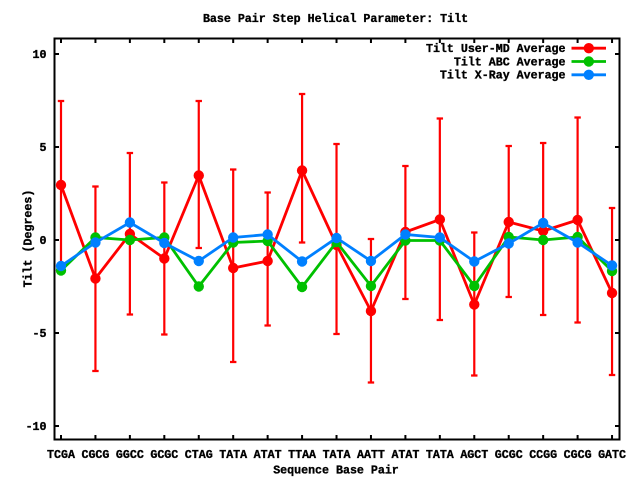  I want to click on svg-text: AATT, so click(371, 455).